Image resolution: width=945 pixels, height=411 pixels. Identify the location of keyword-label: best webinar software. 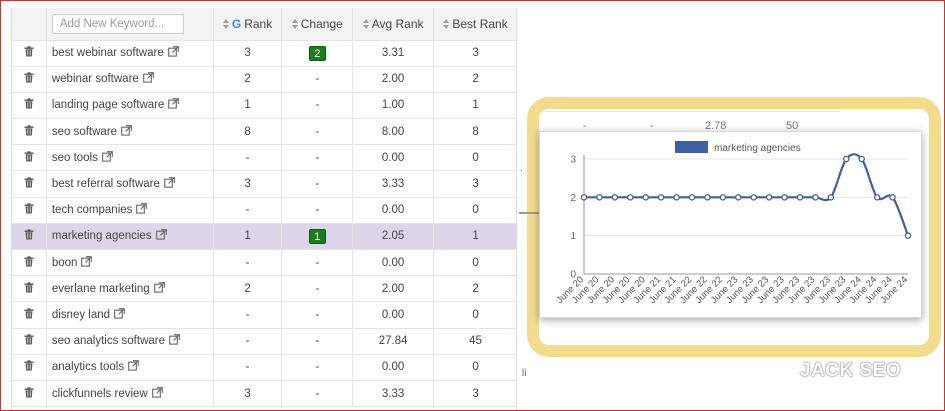
(107, 53).